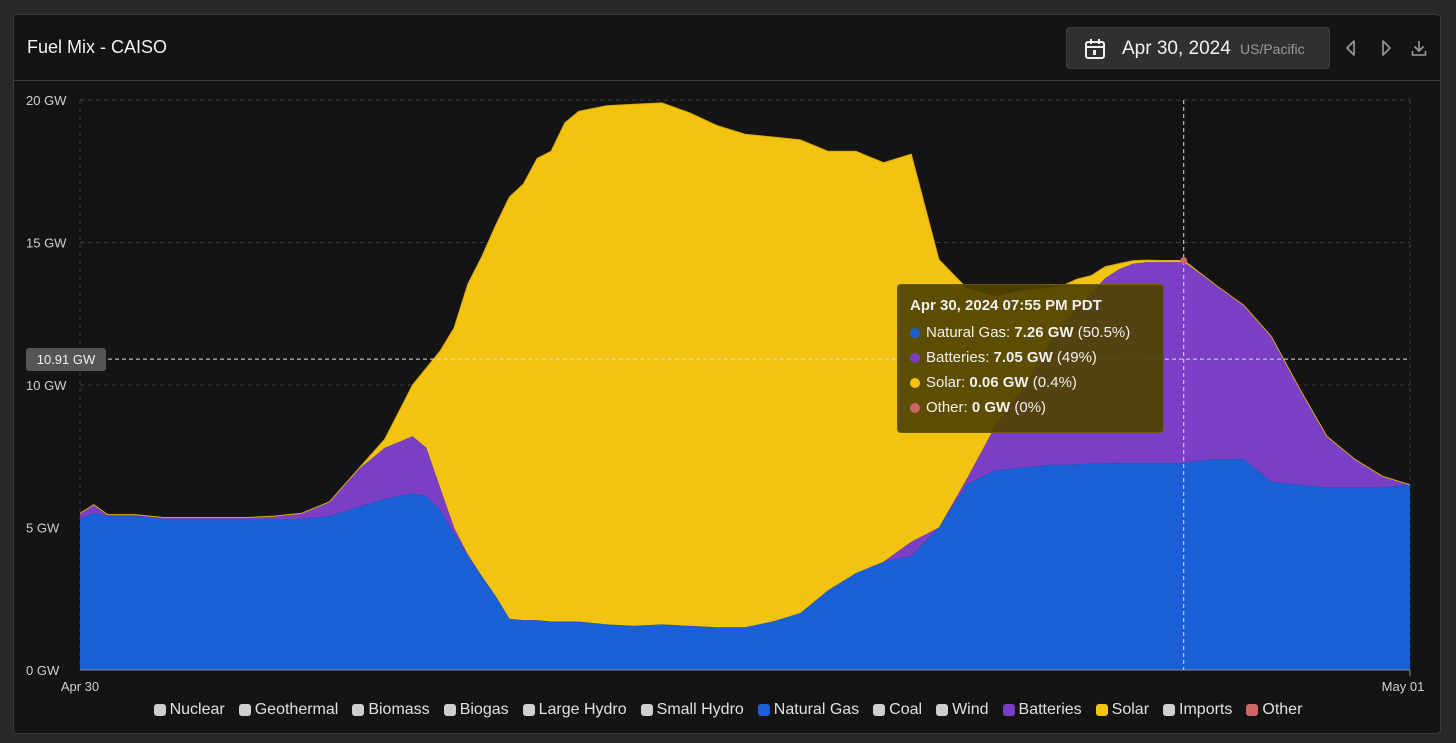  Describe the element at coordinates (46, 243) in the screenshot. I see `y-tick-label: 15 GW` at that location.